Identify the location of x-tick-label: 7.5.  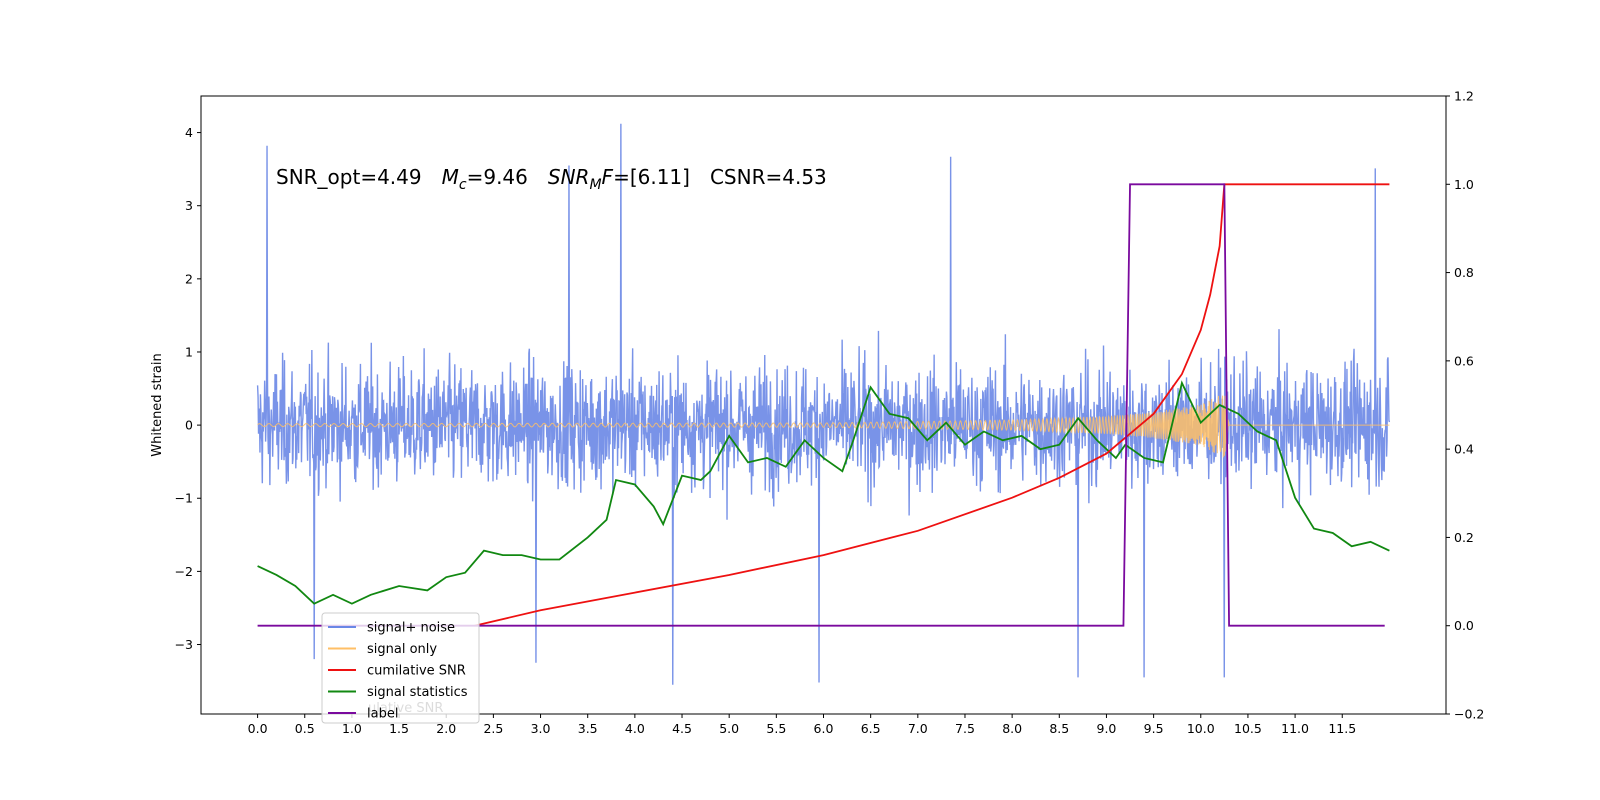
(965, 728).